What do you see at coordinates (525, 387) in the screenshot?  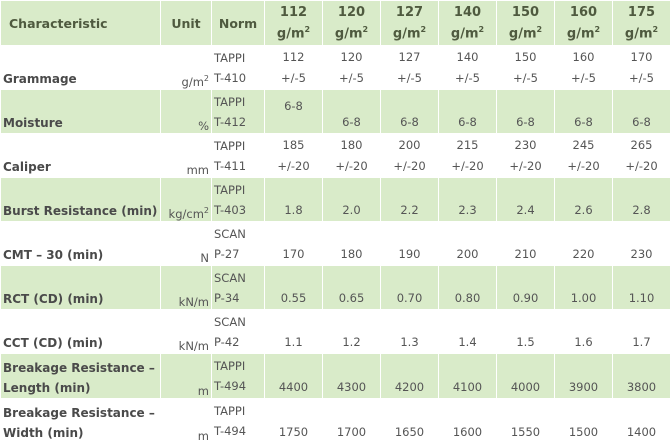 I see `value-text: 4000` at bounding box center [525, 387].